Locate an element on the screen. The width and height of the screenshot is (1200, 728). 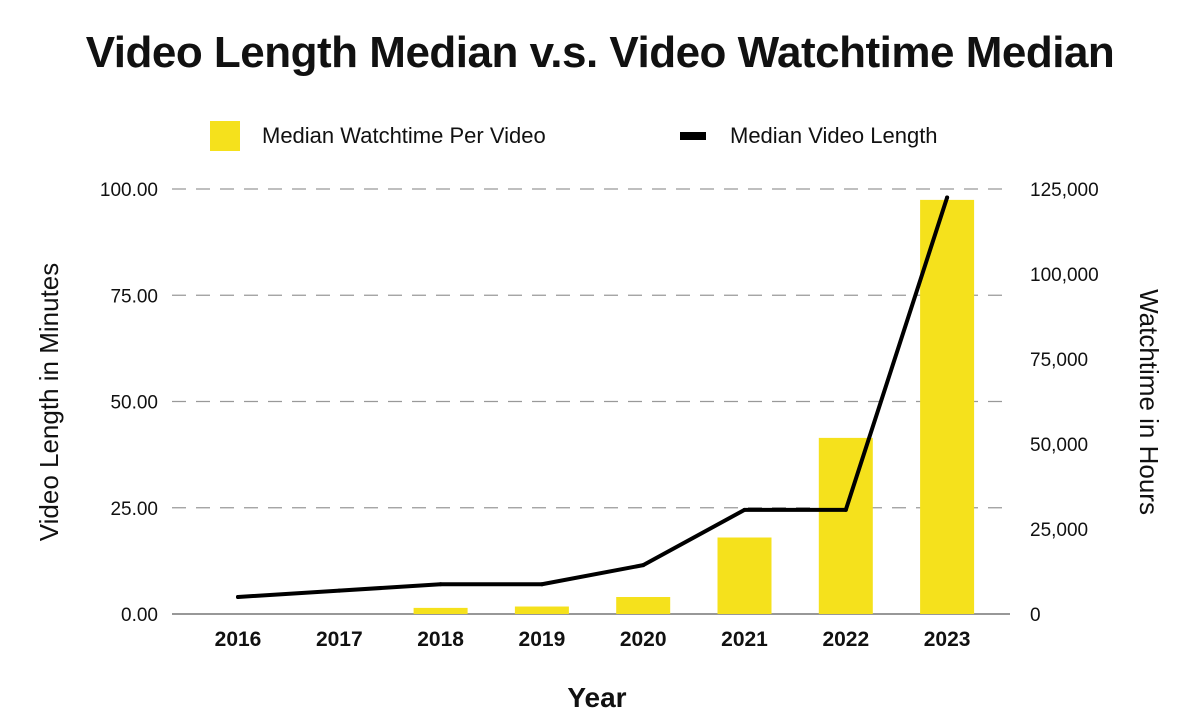
x-tick-label: 2023 is located at coordinates (947, 639).